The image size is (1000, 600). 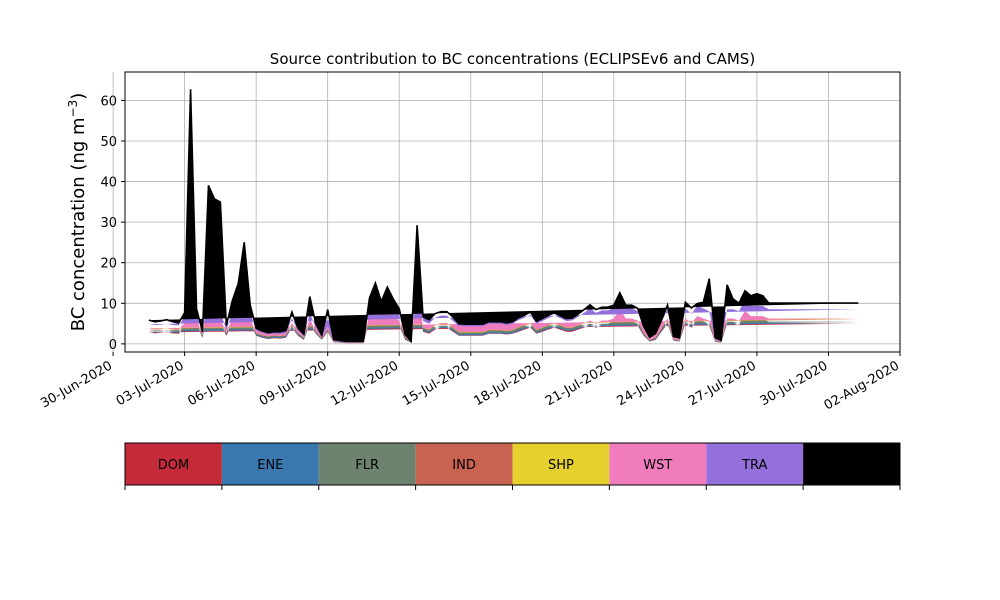 I want to click on legend-label-ene: ENE, so click(x=270, y=465).